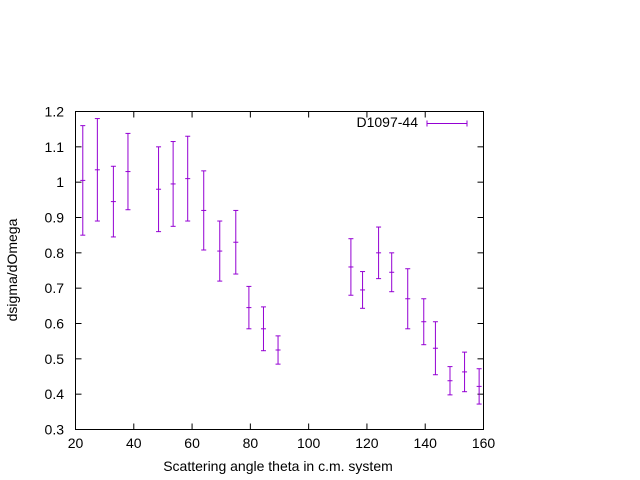 This screenshot has height=480, width=640. Describe the element at coordinates (447, 123) in the screenshot. I see `legend-sample` at that location.